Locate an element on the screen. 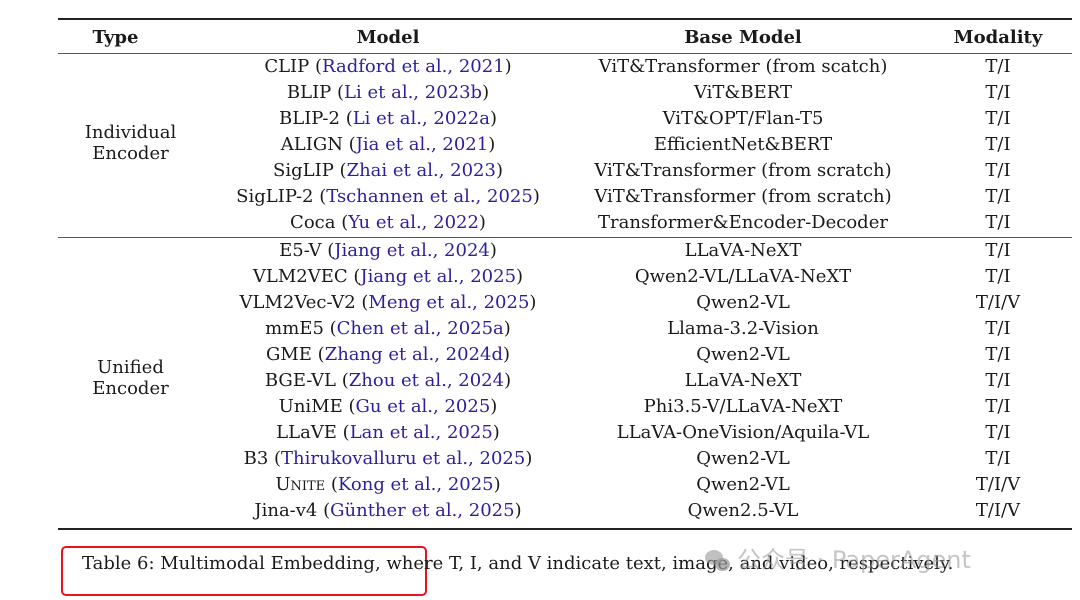 This screenshot has width=1080, height=600. model-cell: VLM2VEC (Jiang et al., 2025) is located at coordinates (388, 277).